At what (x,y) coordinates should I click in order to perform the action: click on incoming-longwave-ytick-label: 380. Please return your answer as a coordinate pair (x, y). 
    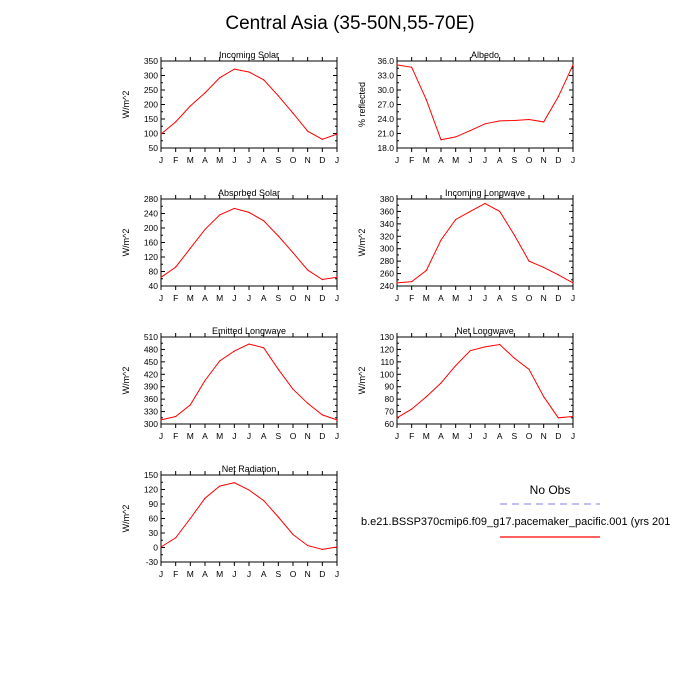
    Looking at the image, I should click on (387, 199).